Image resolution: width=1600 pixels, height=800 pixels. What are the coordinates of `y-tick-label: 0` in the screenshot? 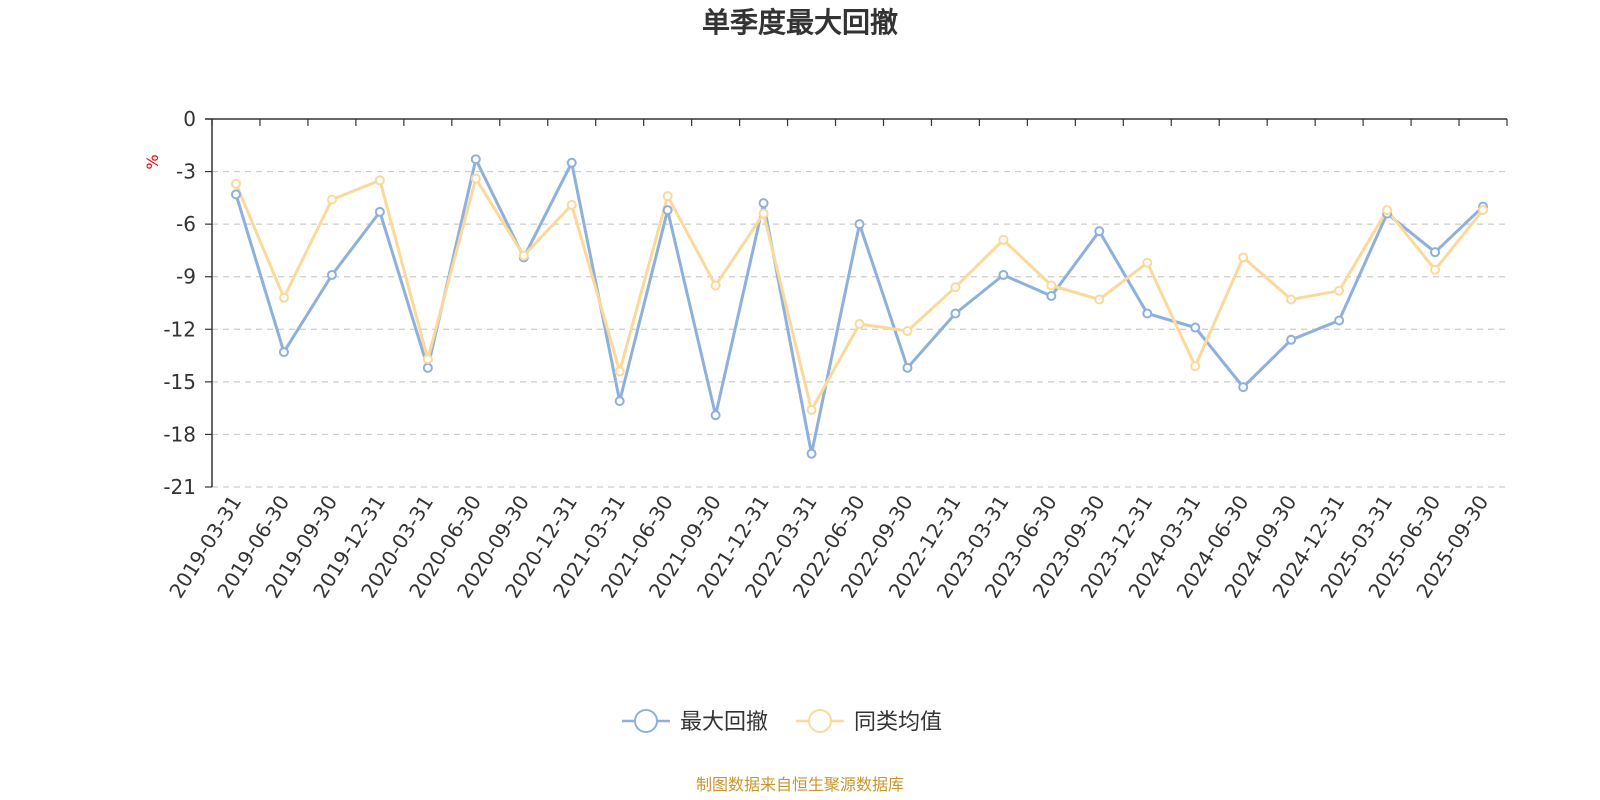 It's located at (189, 119).